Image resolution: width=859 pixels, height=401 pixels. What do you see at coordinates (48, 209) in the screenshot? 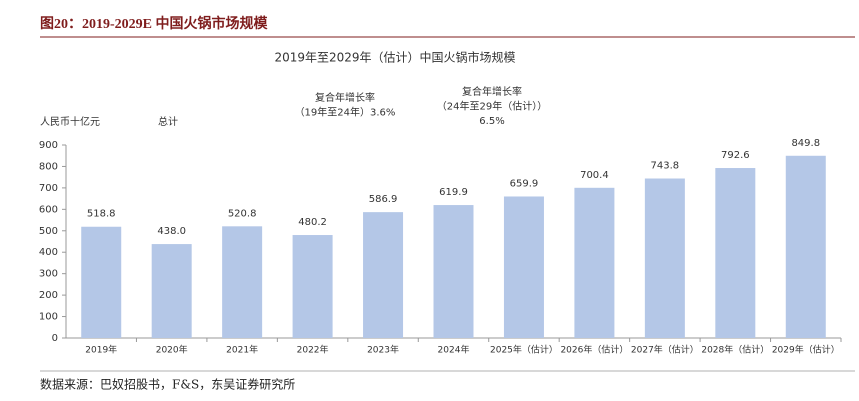
I see `y-tick-label: 600` at bounding box center [48, 209].